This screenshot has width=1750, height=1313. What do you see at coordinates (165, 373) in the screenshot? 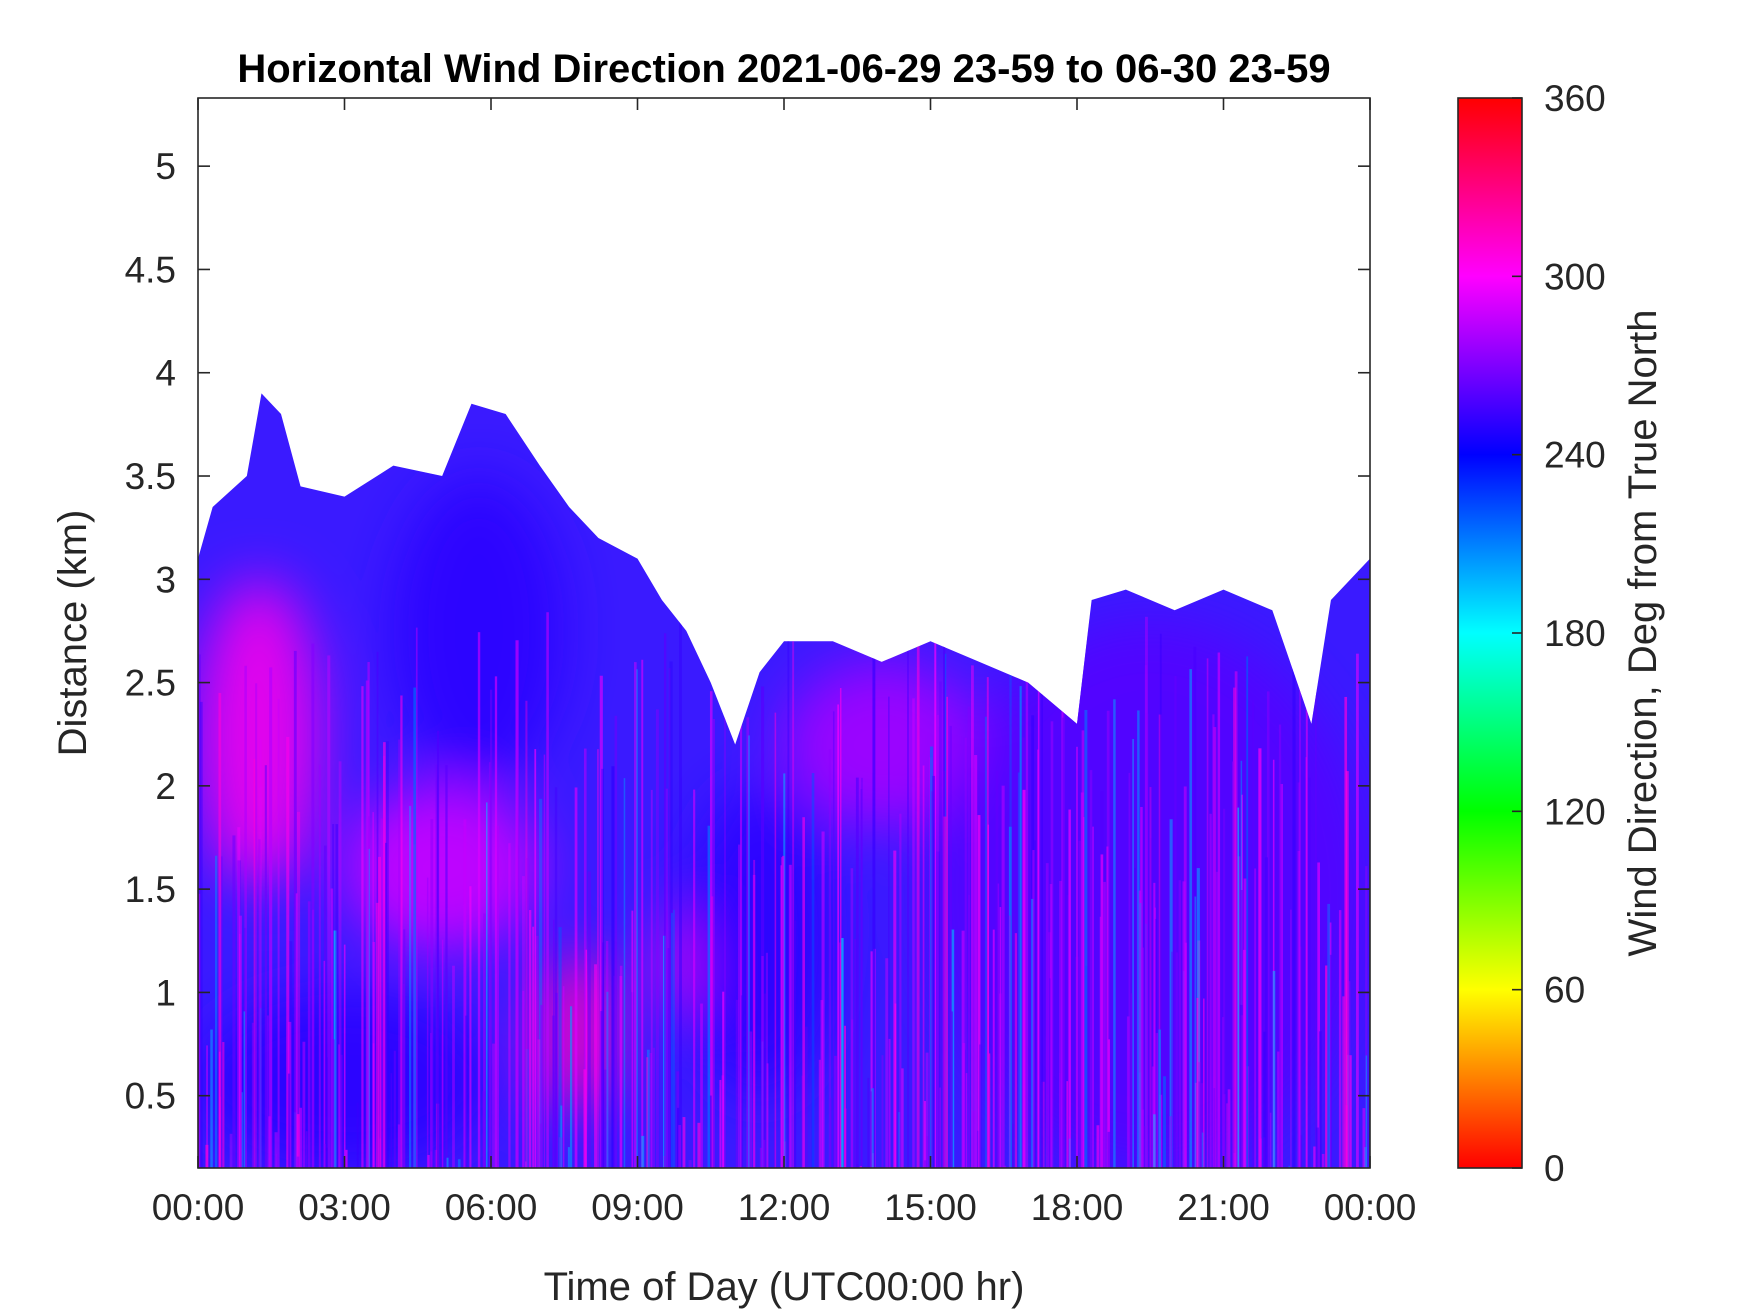
I see `y-tick-label: 4` at bounding box center [165, 373].